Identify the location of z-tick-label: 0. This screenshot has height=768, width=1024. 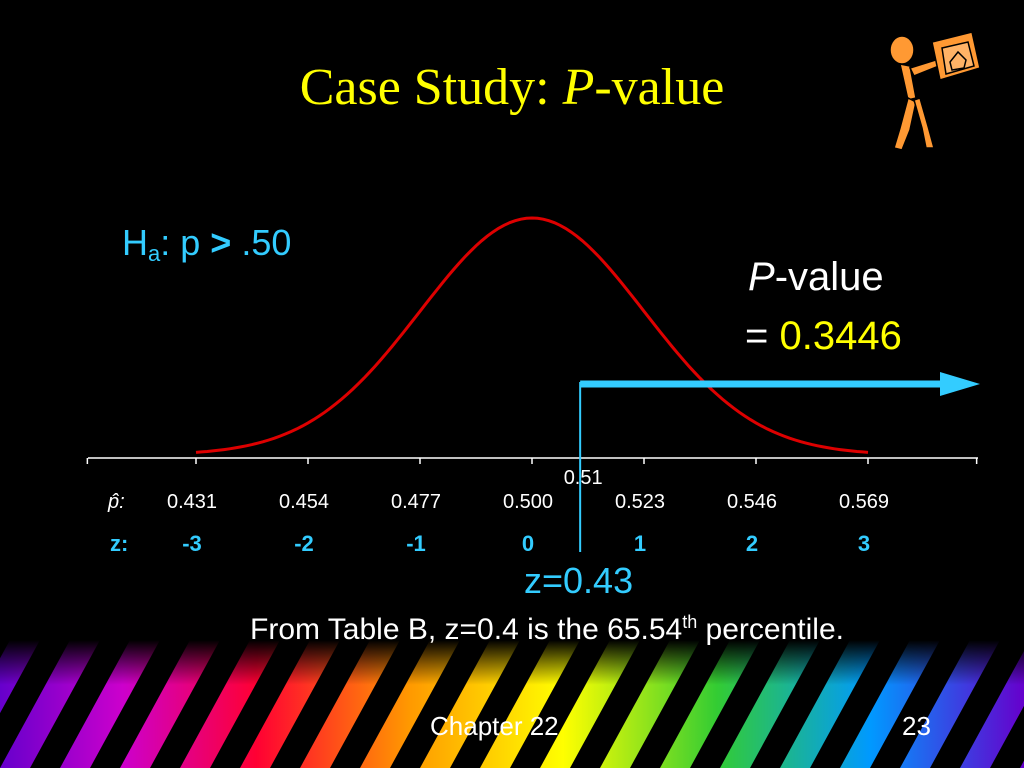
(528, 543).